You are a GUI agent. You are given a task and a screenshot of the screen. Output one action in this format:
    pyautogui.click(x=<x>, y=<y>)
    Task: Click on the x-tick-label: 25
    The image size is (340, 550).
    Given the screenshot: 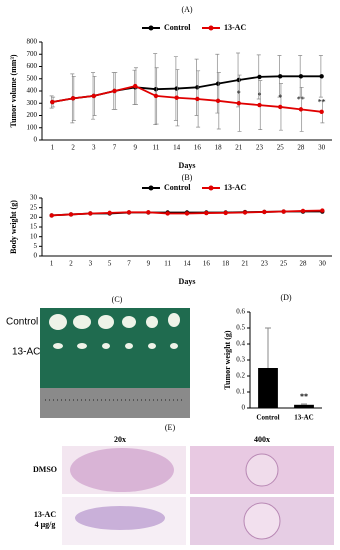 What is the action you would take?
    pyautogui.click(x=284, y=264)
    